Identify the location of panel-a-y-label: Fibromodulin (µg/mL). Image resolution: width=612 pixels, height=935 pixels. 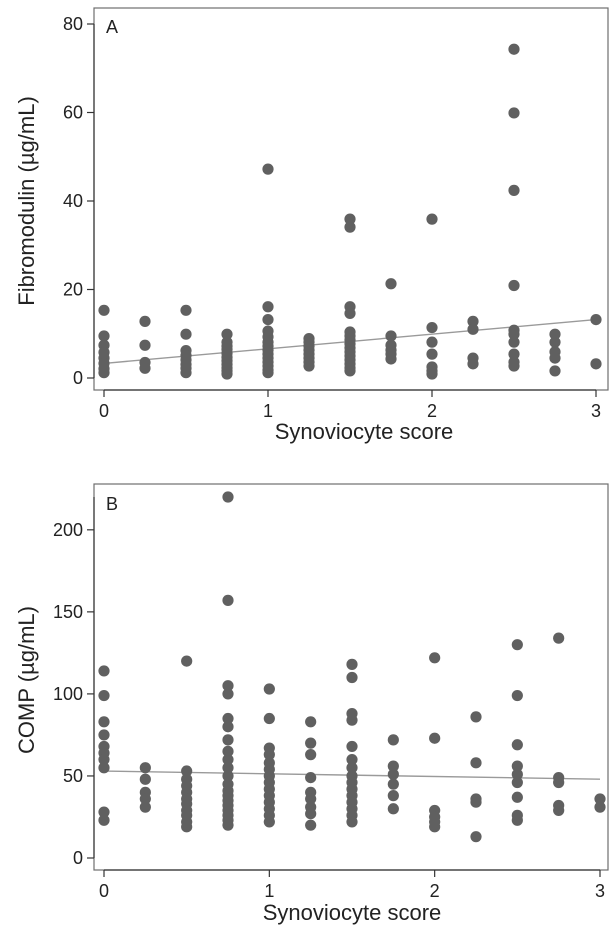
(26, 201).